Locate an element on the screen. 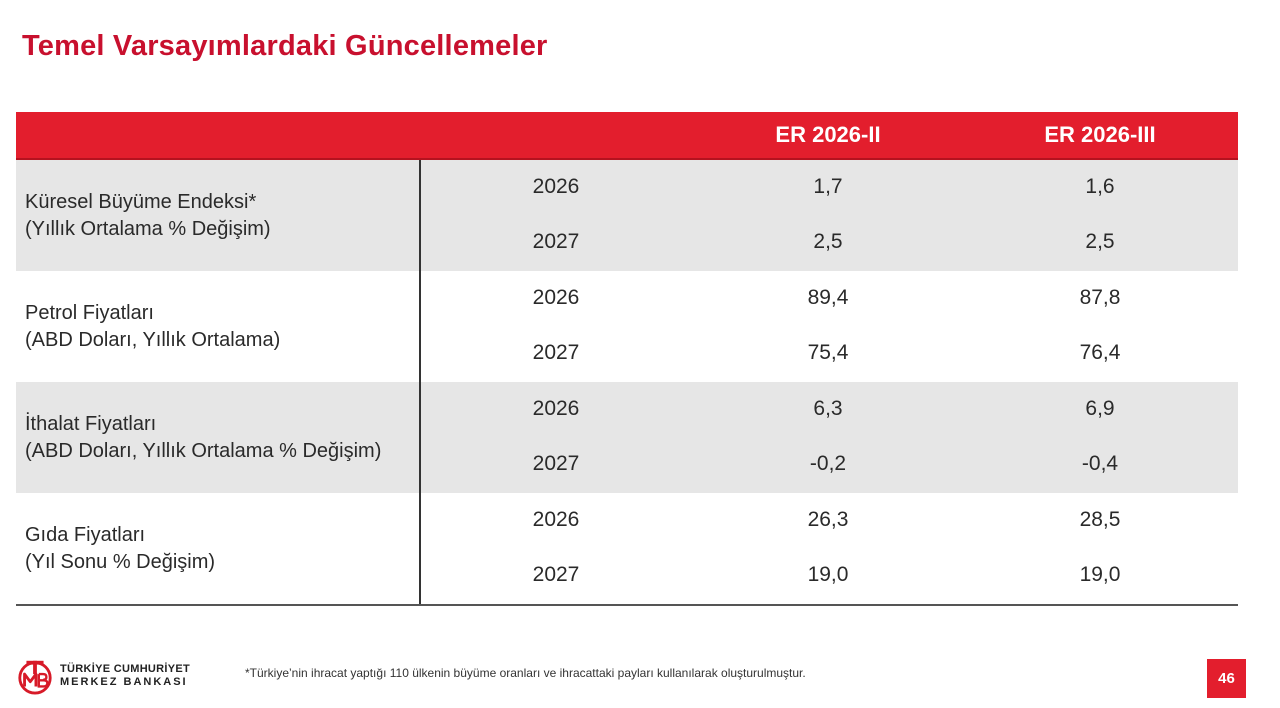 This screenshot has height=708, width=1280. column-header-er-2026-ii: ER 2026-II is located at coordinates (828, 134).